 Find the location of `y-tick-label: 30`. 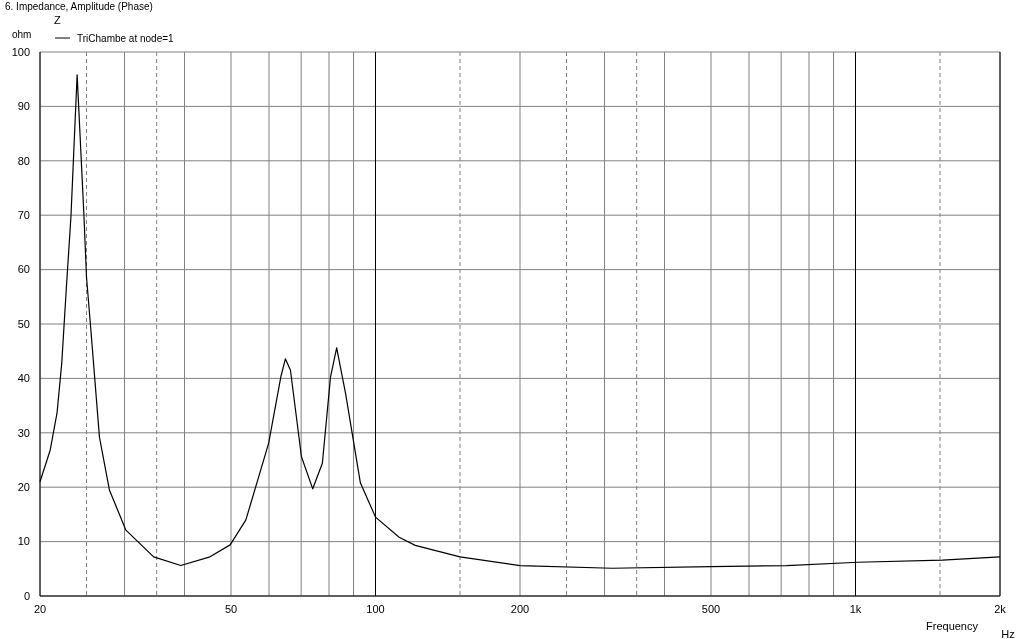

y-tick-label: 30 is located at coordinates (23, 432).